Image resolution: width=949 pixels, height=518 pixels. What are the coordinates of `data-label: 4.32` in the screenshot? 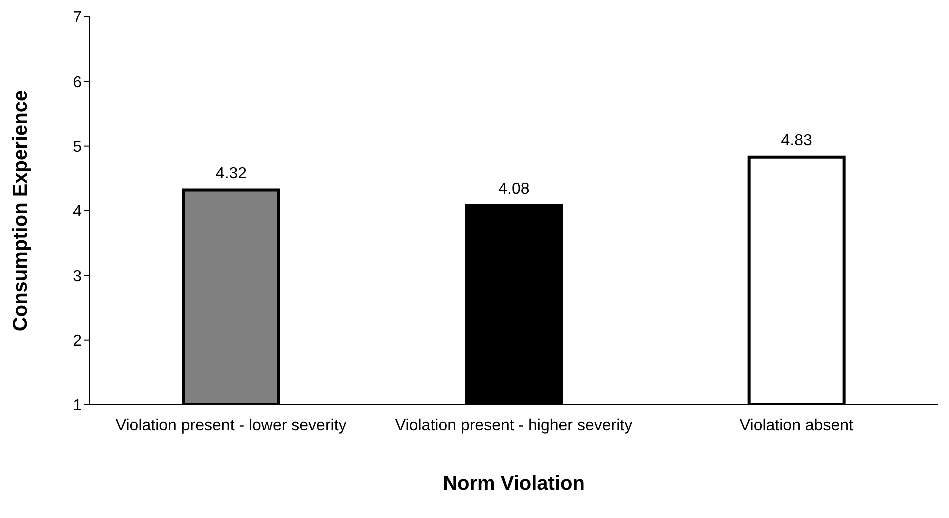 It's located at (232, 173).